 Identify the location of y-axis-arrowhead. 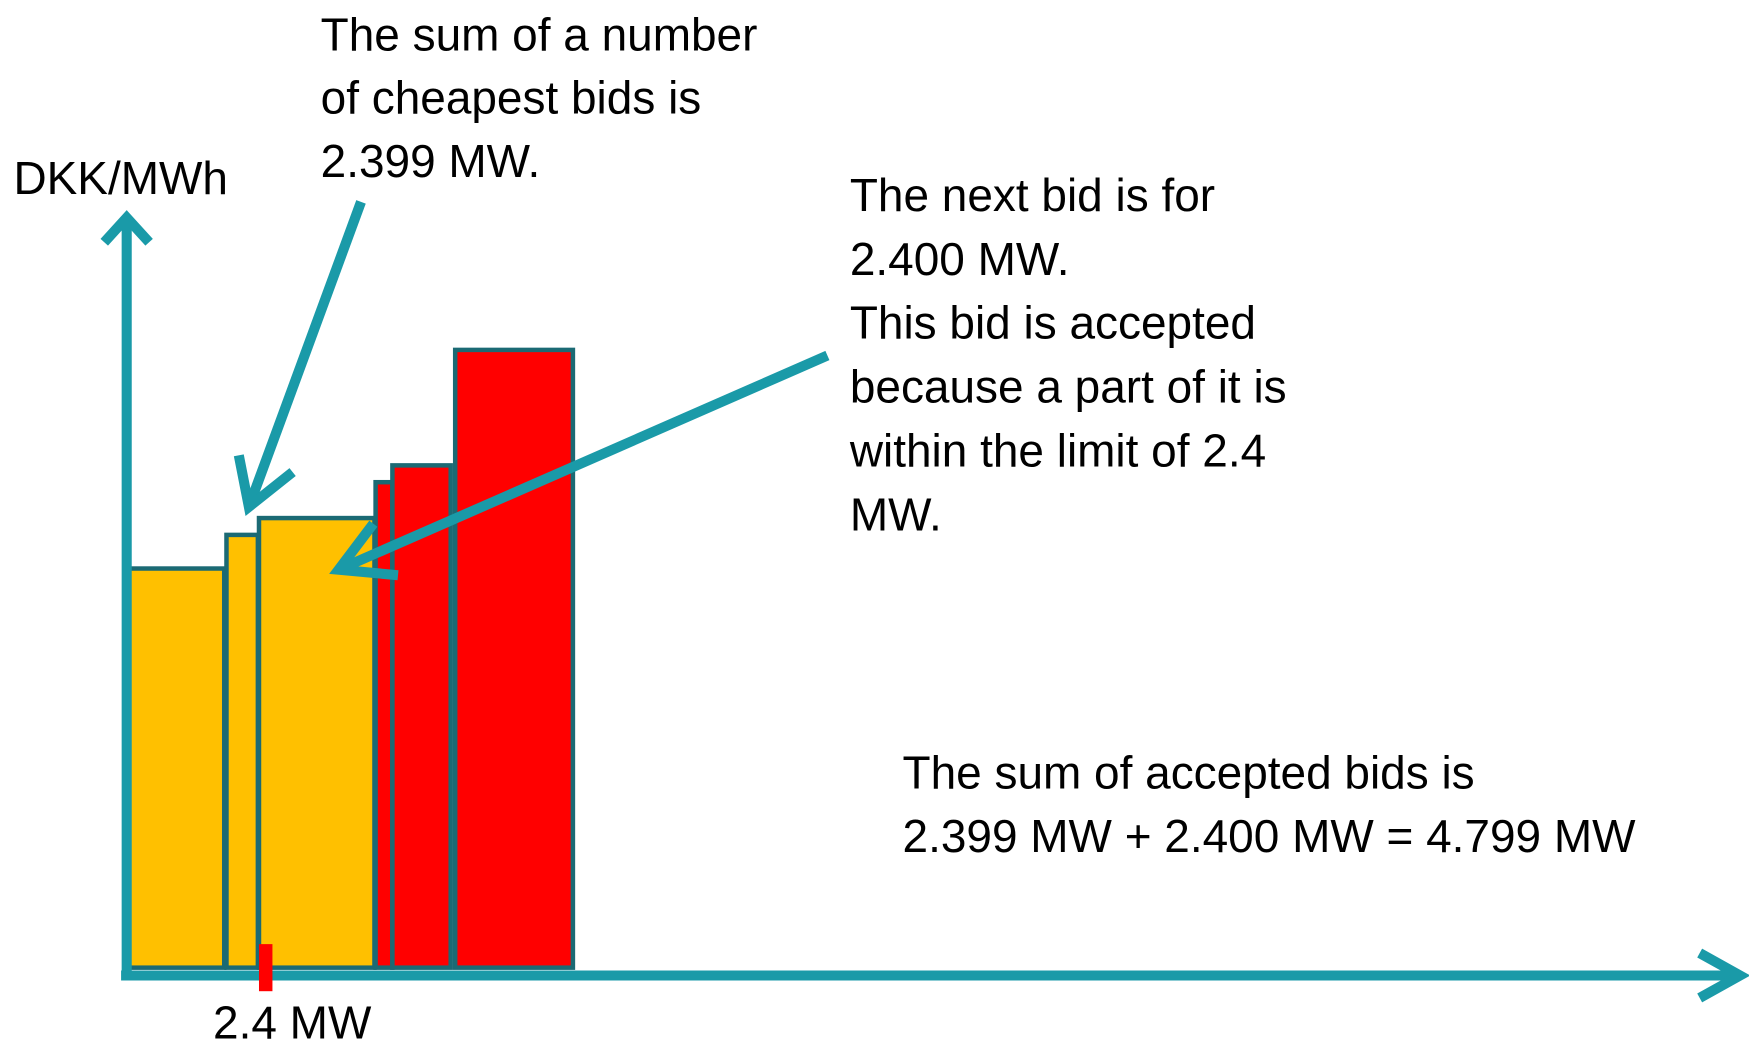
(126, 228).